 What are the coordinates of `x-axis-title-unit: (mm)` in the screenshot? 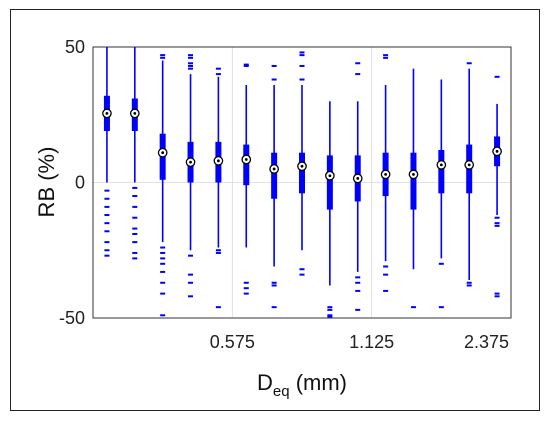 It's located at (318, 382).